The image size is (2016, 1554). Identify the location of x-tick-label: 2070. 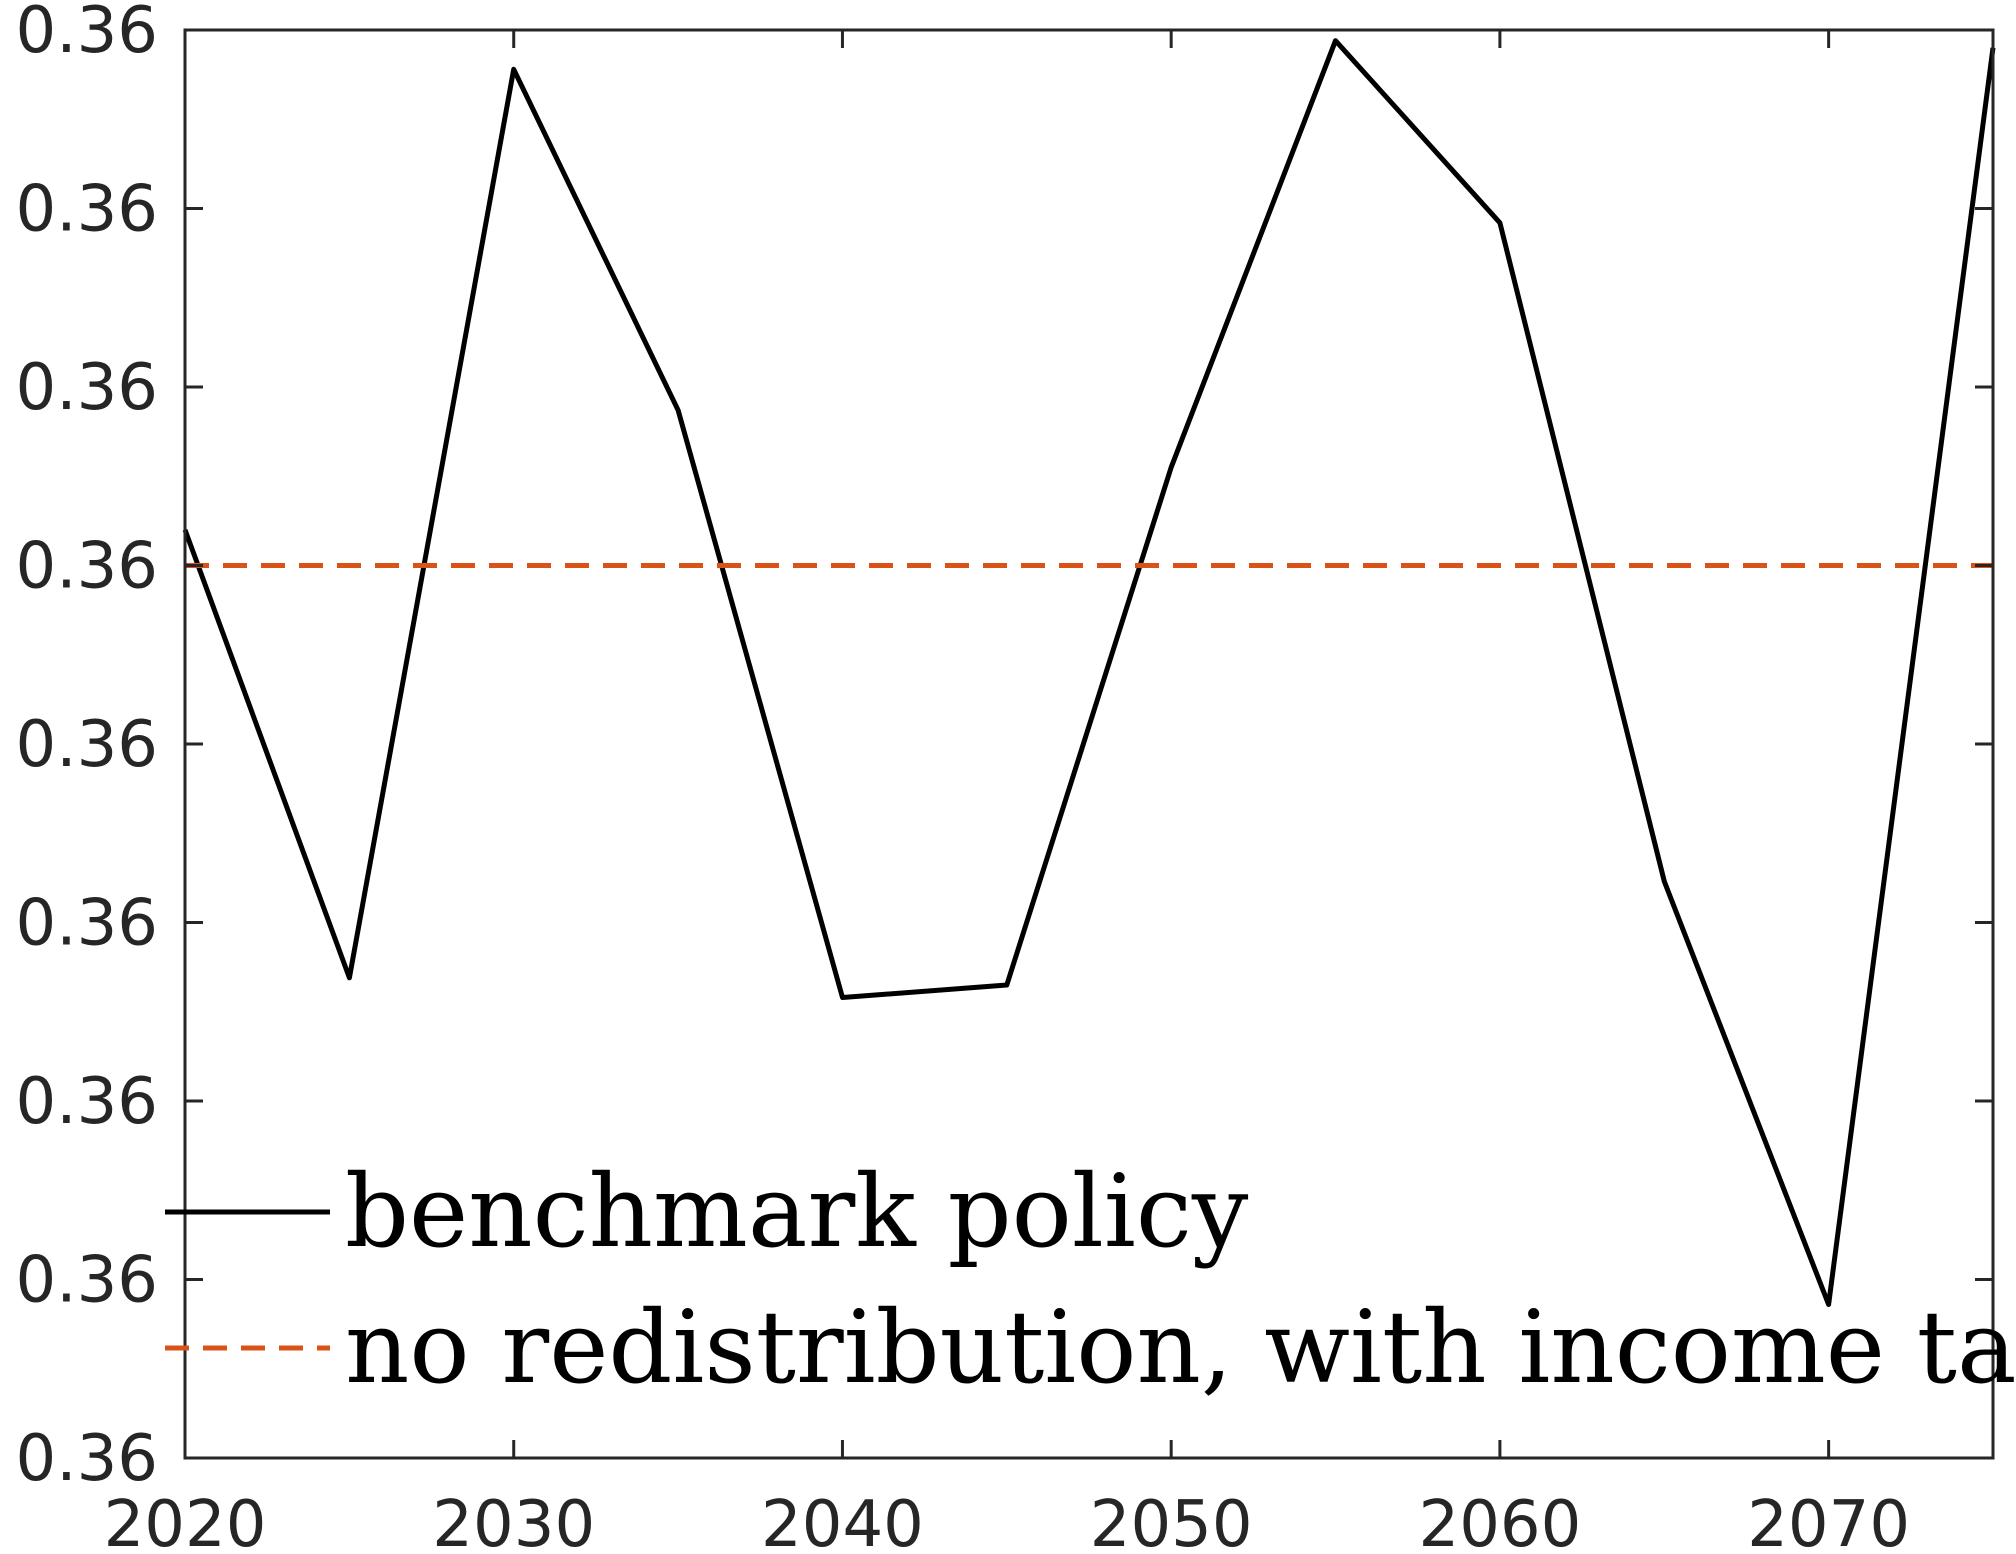
(1828, 1521).